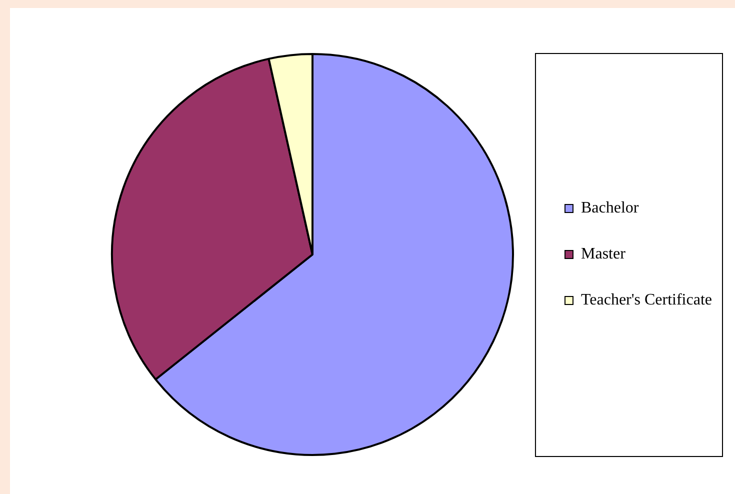  What do you see at coordinates (646, 300) in the screenshot?
I see `legend-label: Teacher's Certificate` at bounding box center [646, 300].